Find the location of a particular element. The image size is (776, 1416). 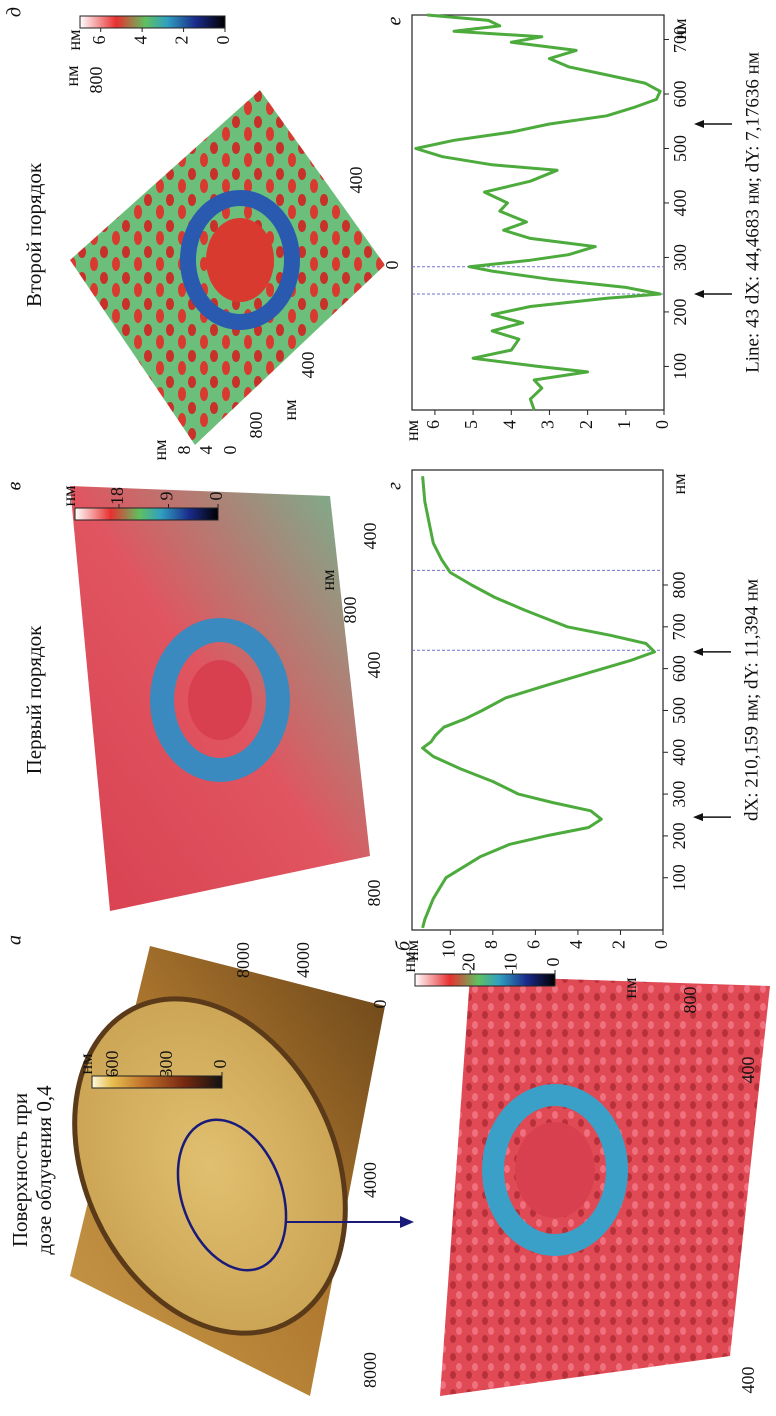

axis-label: 8 is located at coordinates (184, 450).